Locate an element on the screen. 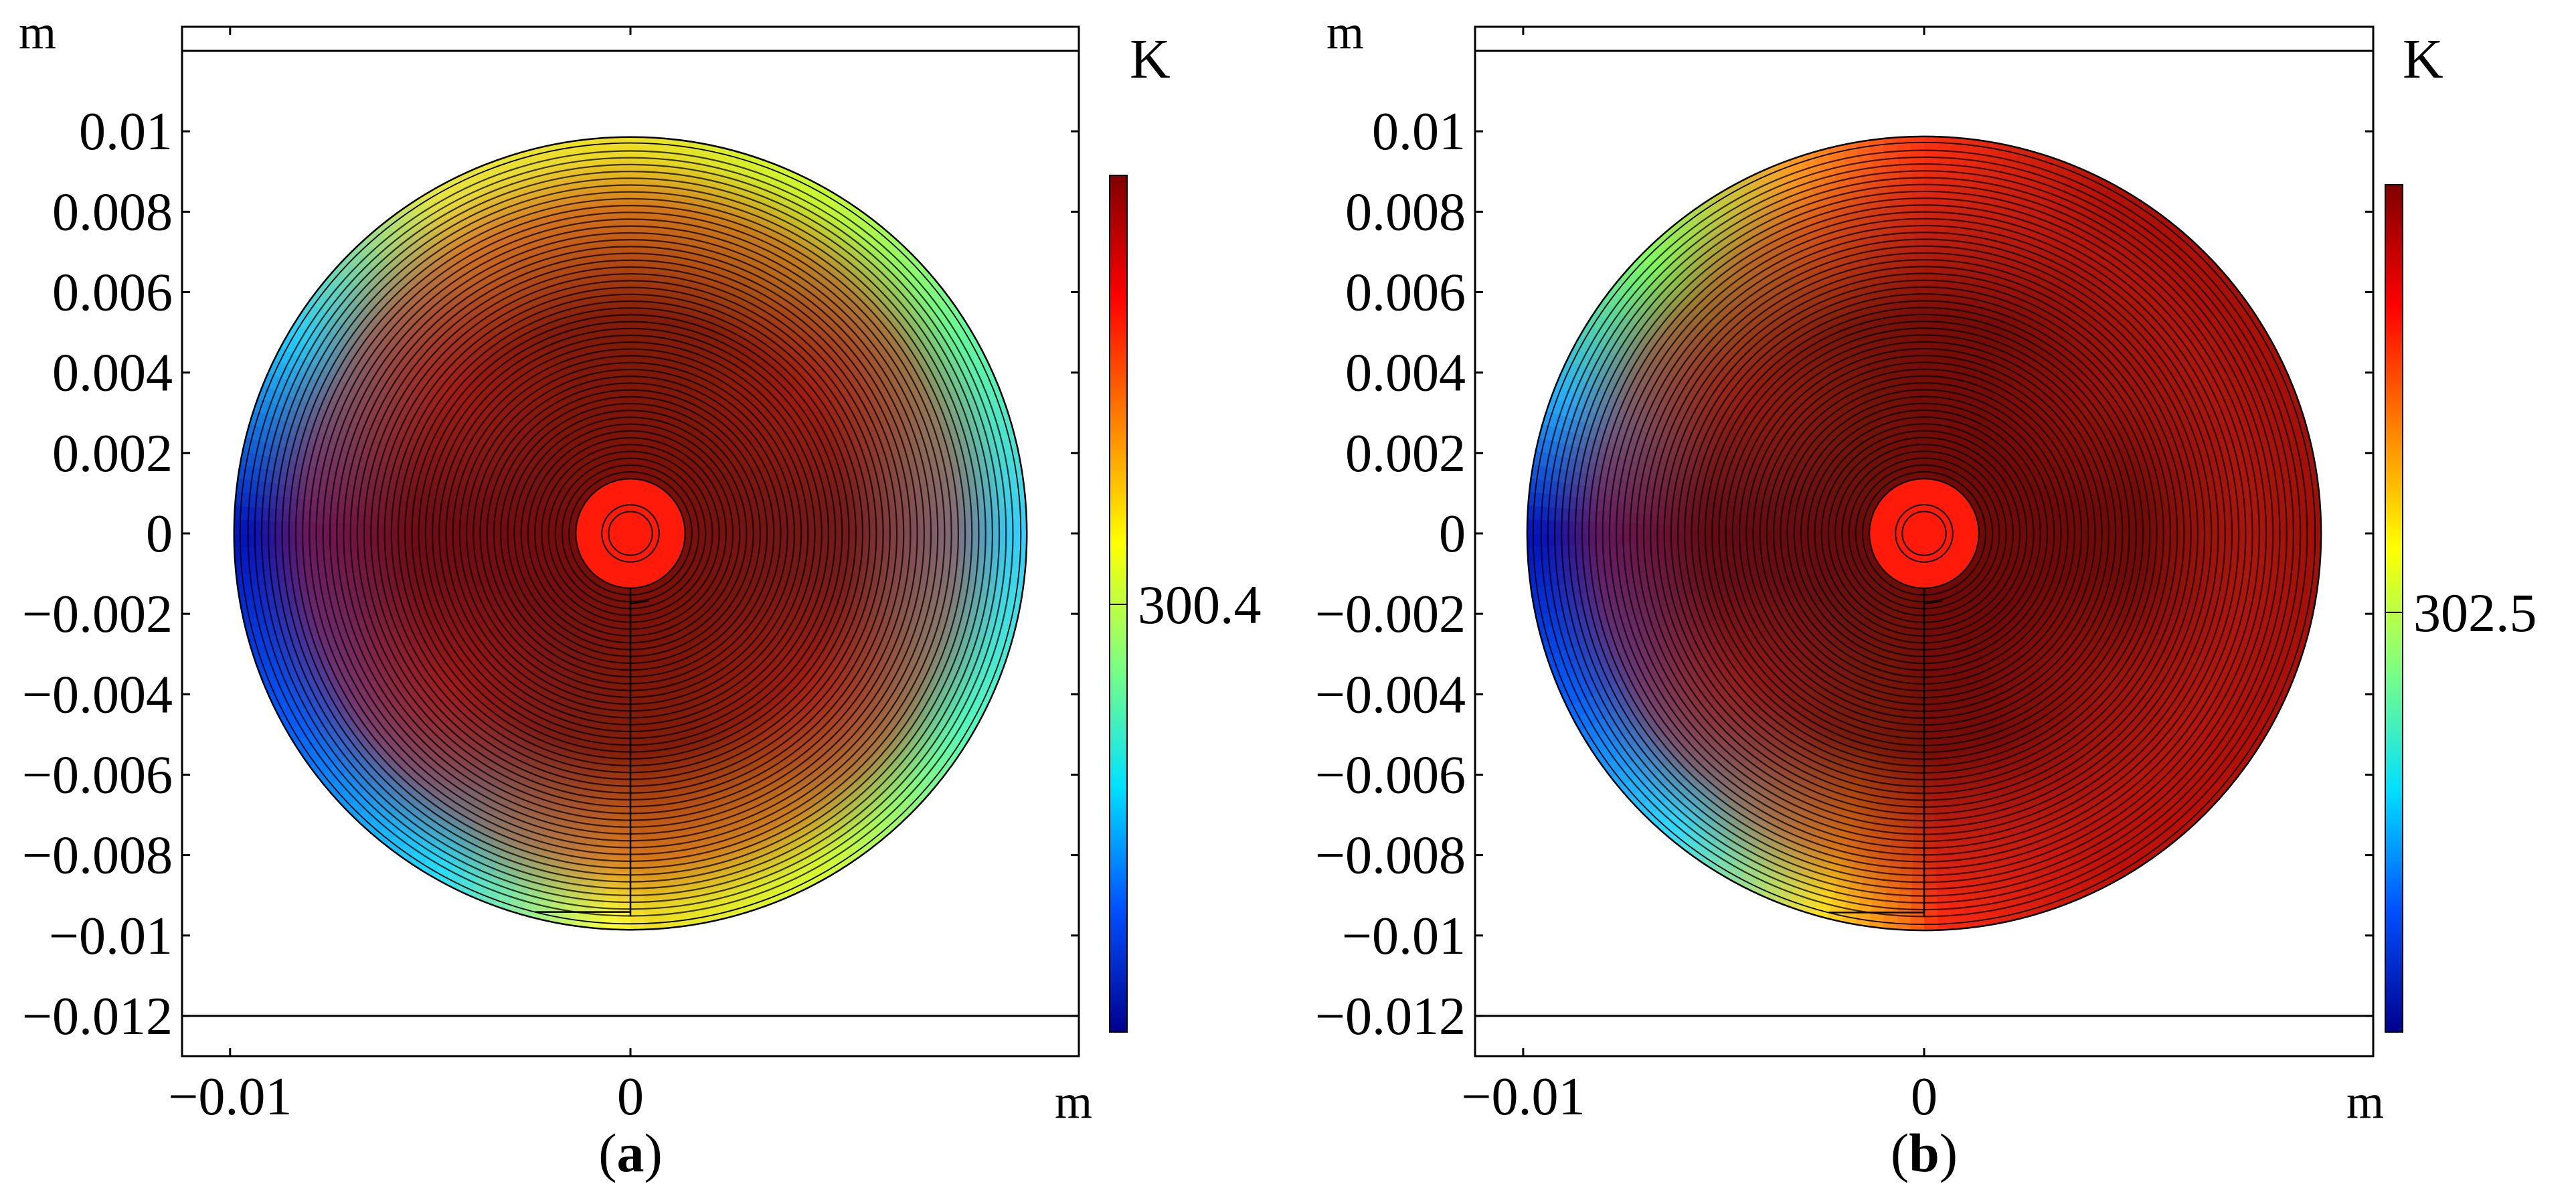 The height and width of the screenshot is (1192, 2576). panel-label-letter: a is located at coordinates (631, 1152).